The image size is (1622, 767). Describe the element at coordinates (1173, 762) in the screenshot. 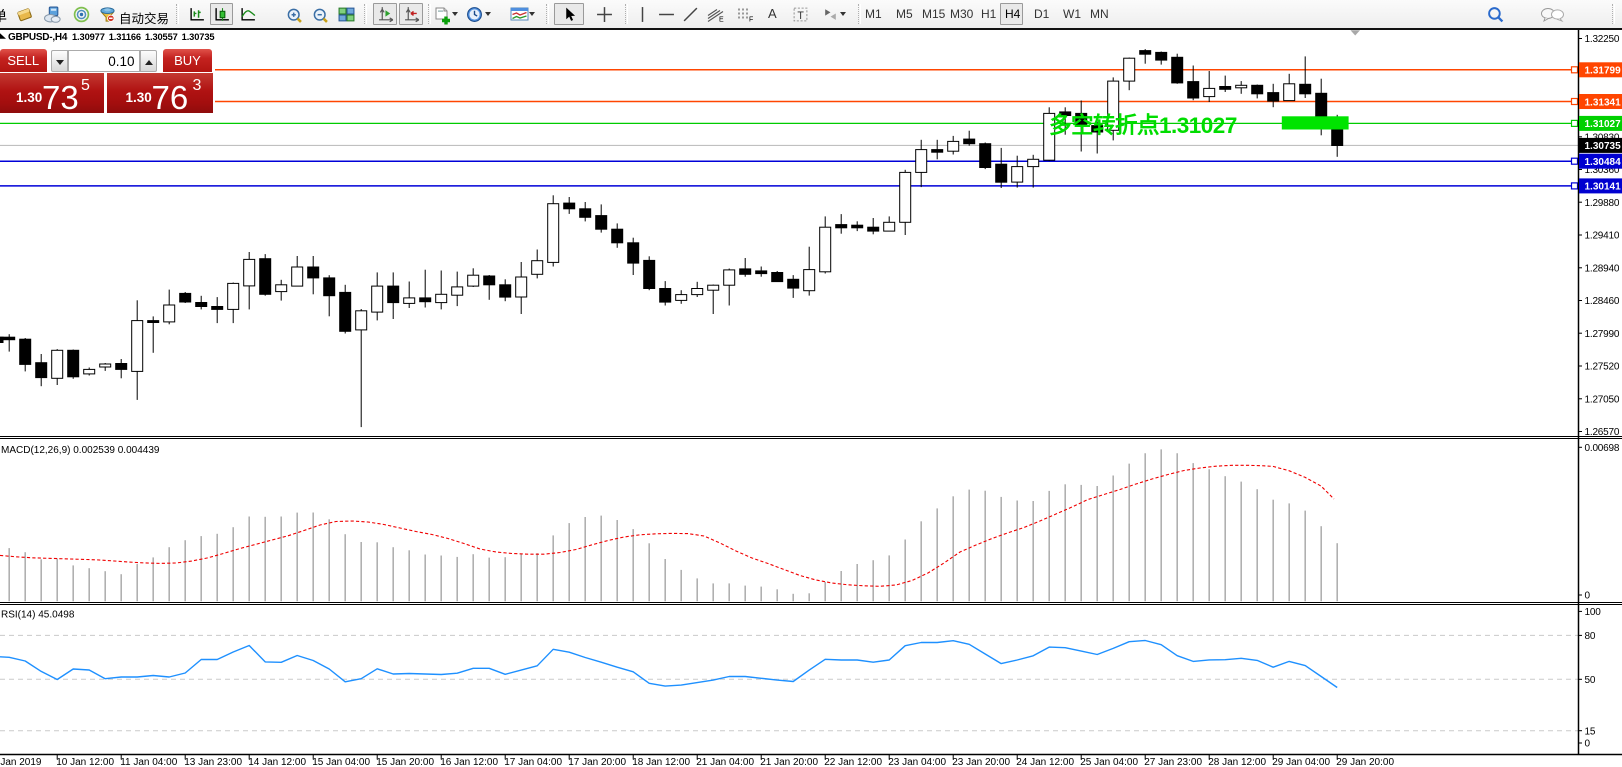

I see `svg-text: 27 Jan 23:00` at that location.